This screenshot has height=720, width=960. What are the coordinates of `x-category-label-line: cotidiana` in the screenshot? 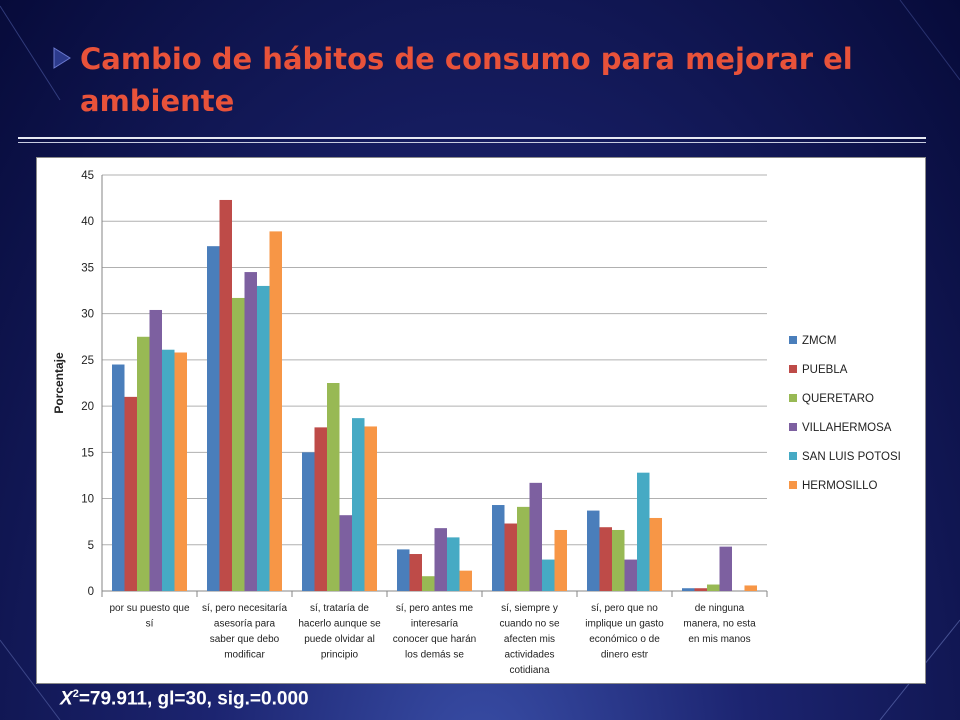 It's located at (529, 670).